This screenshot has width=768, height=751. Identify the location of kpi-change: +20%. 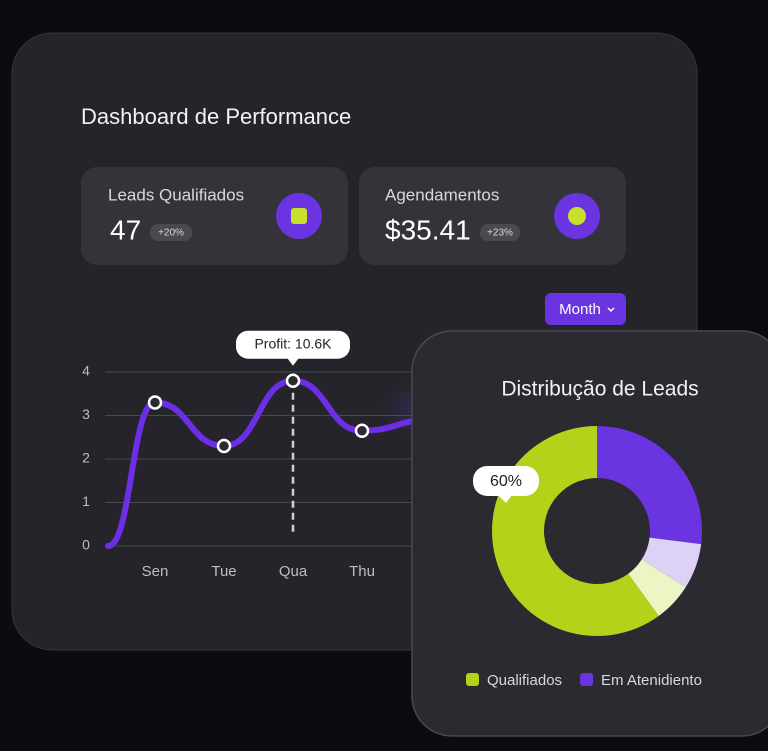
(171, 233).